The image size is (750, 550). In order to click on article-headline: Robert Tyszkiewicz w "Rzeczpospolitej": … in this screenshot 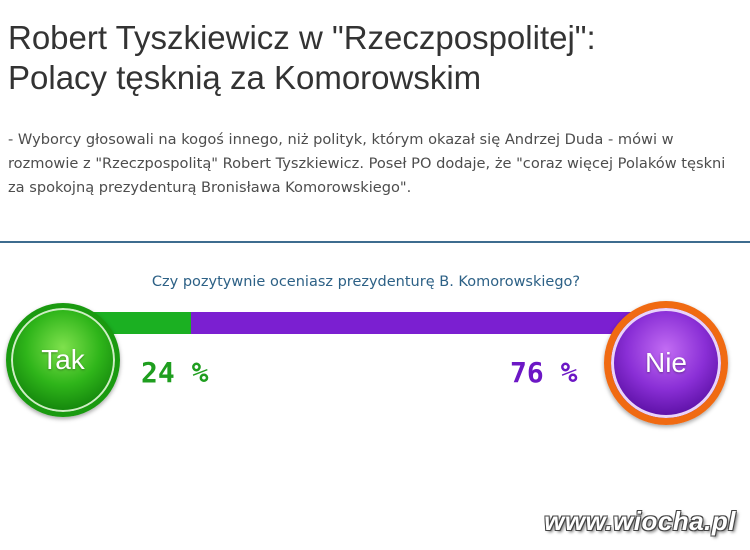, I will do `click(358, 58)`.